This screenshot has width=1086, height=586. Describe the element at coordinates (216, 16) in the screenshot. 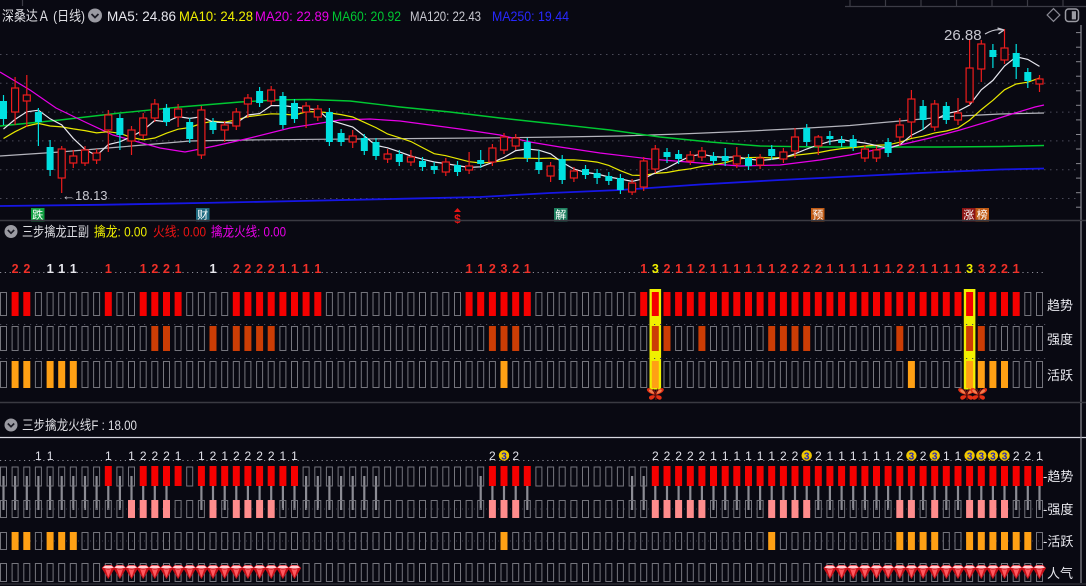

I see `svg-text: MA10: 24.28` at that location.